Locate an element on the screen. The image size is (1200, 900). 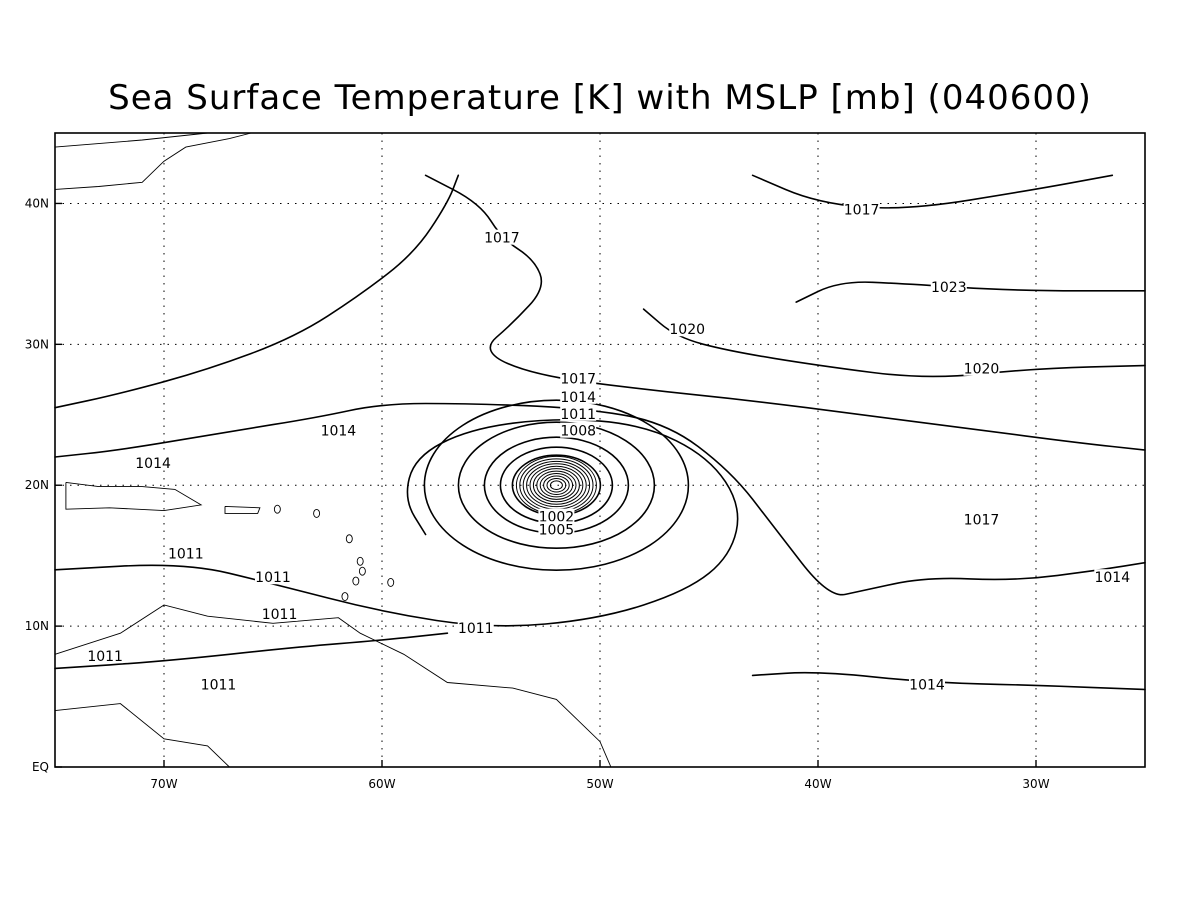
y-tick-label: 10N is located at coordinates (37, 626).